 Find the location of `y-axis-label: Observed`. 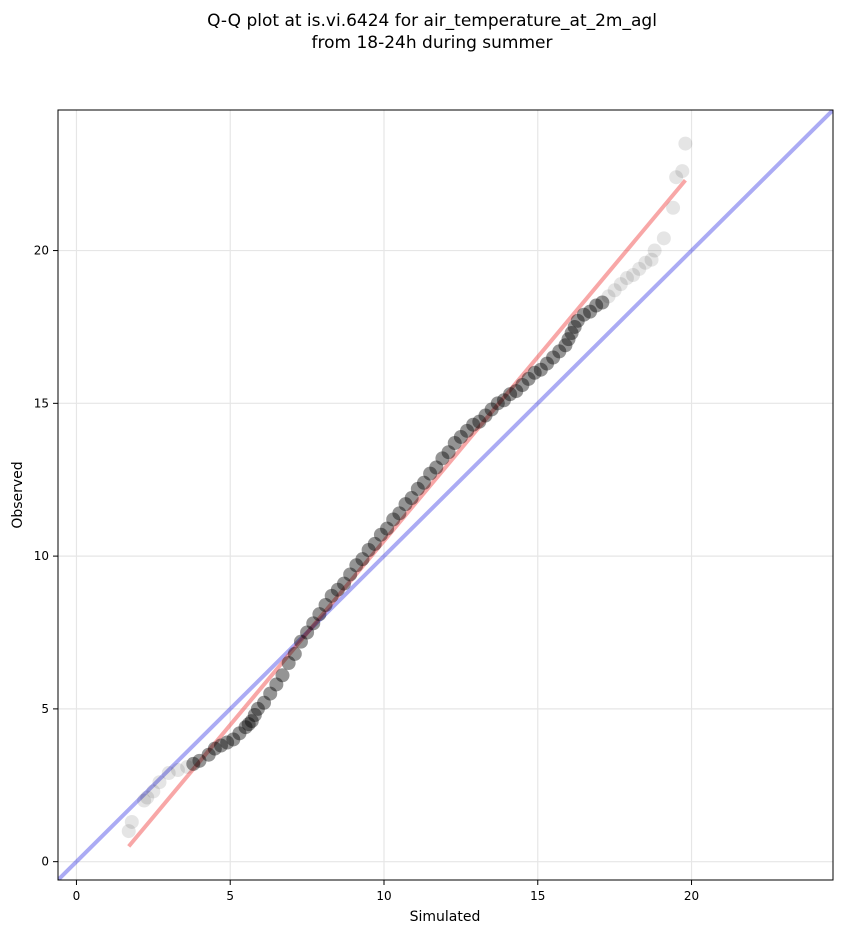

y-axis-label: Observed is located at coordinates (18, 494).